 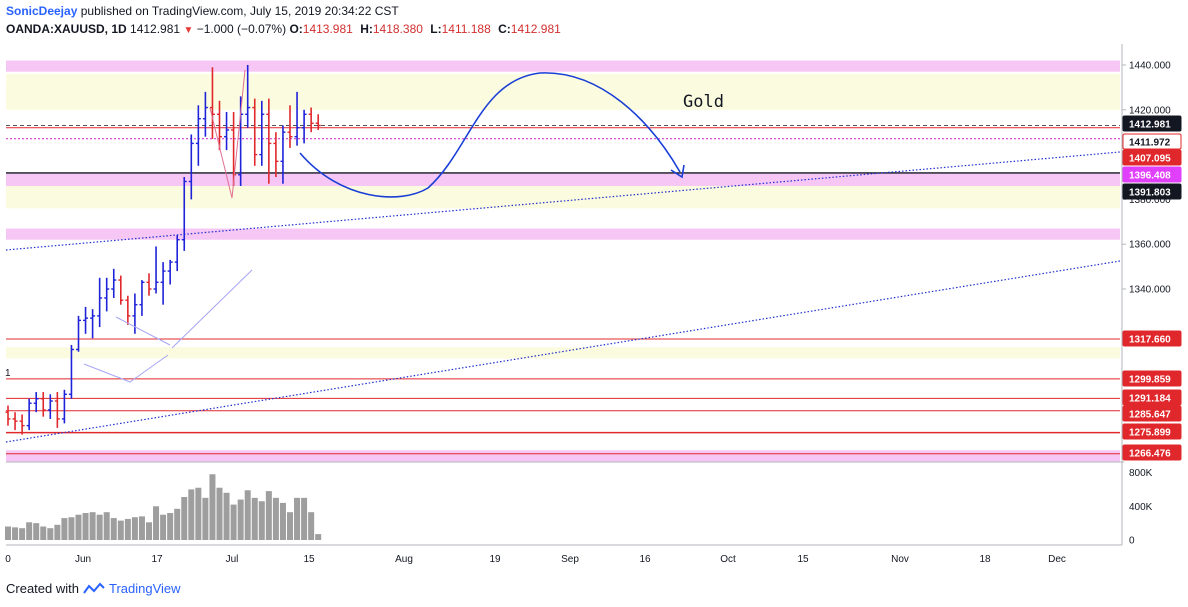 What do you see at coordinates (232, 559) in the screenshot?
I see `time-tick-label: Jul` at bounding box center [232, 559].